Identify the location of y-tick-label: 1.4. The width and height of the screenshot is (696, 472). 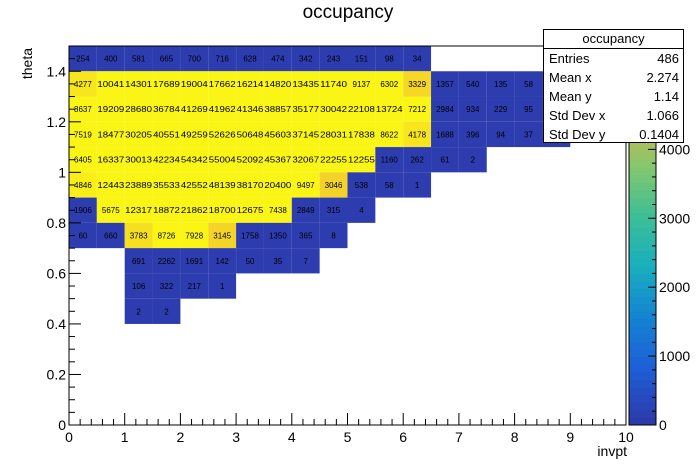
(57, 71).